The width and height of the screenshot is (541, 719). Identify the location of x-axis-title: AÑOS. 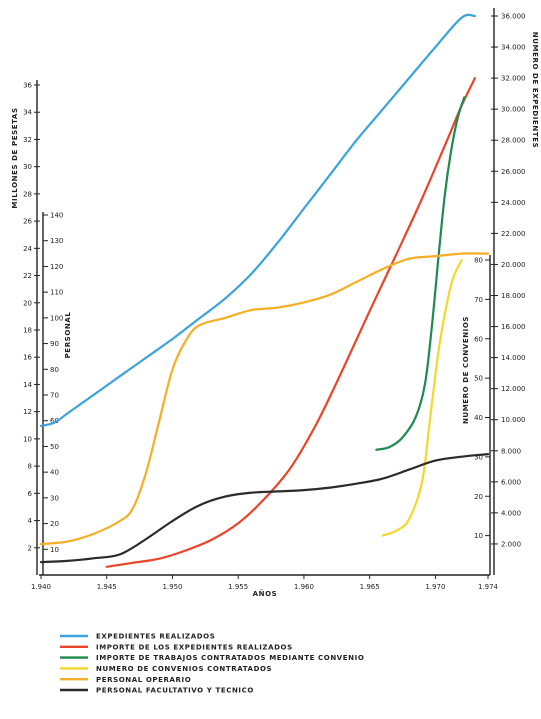
(265, 593).